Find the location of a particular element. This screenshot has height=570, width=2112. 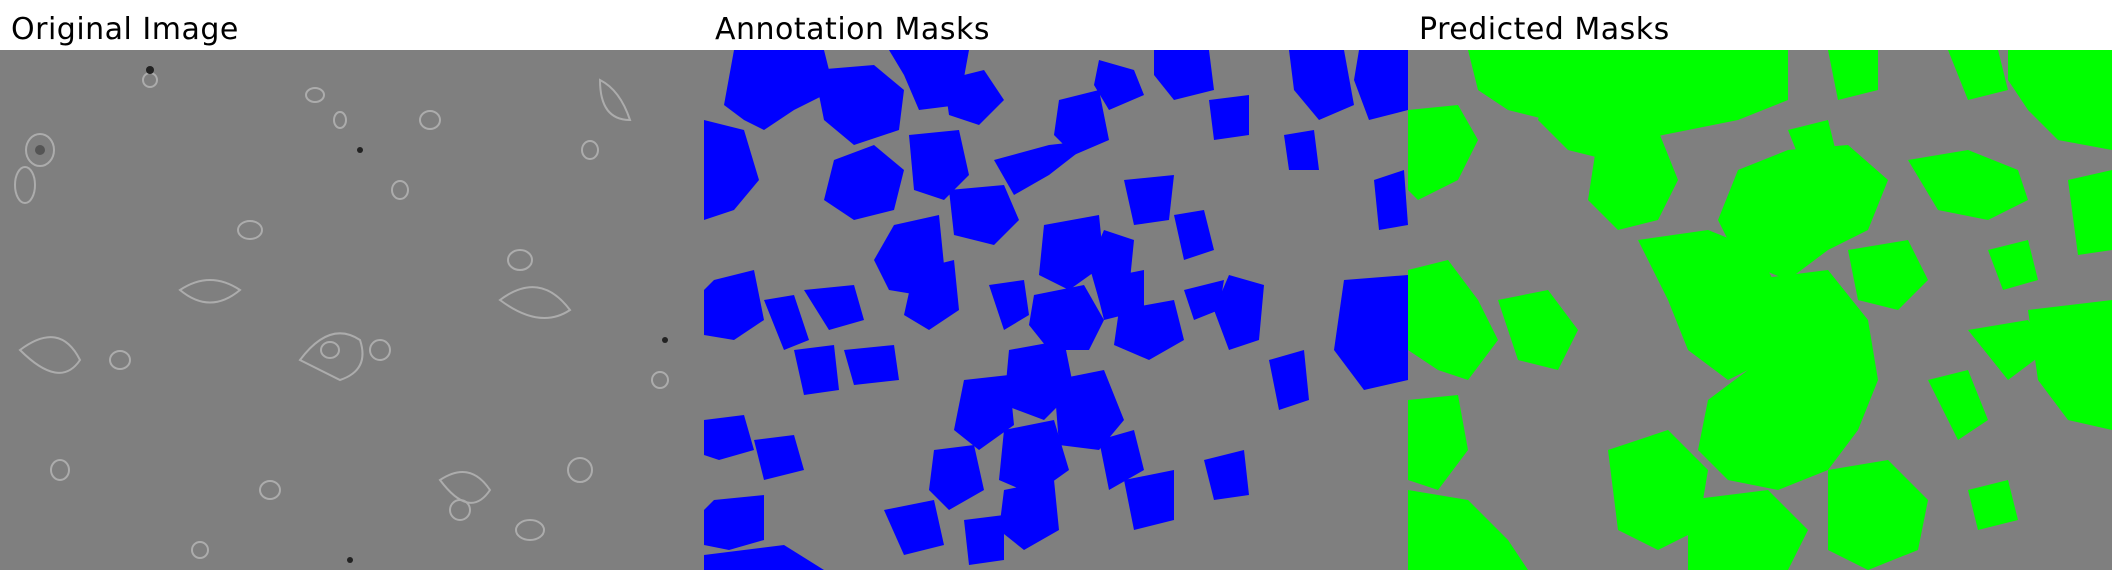

predicted-masks-title: Predicted Masks is located at coordinates (1544, 29).